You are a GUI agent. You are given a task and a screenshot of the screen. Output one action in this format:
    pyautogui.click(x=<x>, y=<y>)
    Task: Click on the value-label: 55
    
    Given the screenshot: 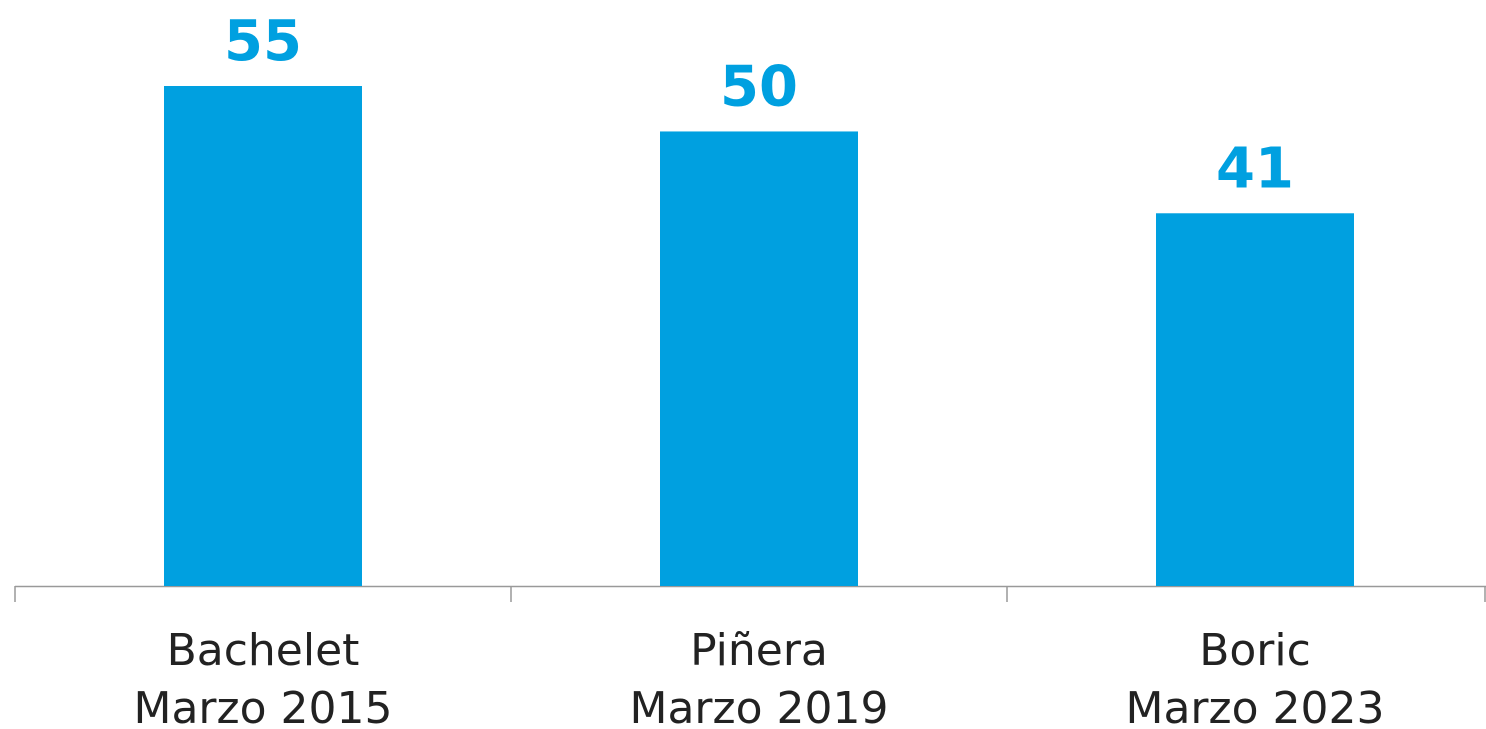 What is the action you would take?
    pyautogui.click(x=263, y=41)
    